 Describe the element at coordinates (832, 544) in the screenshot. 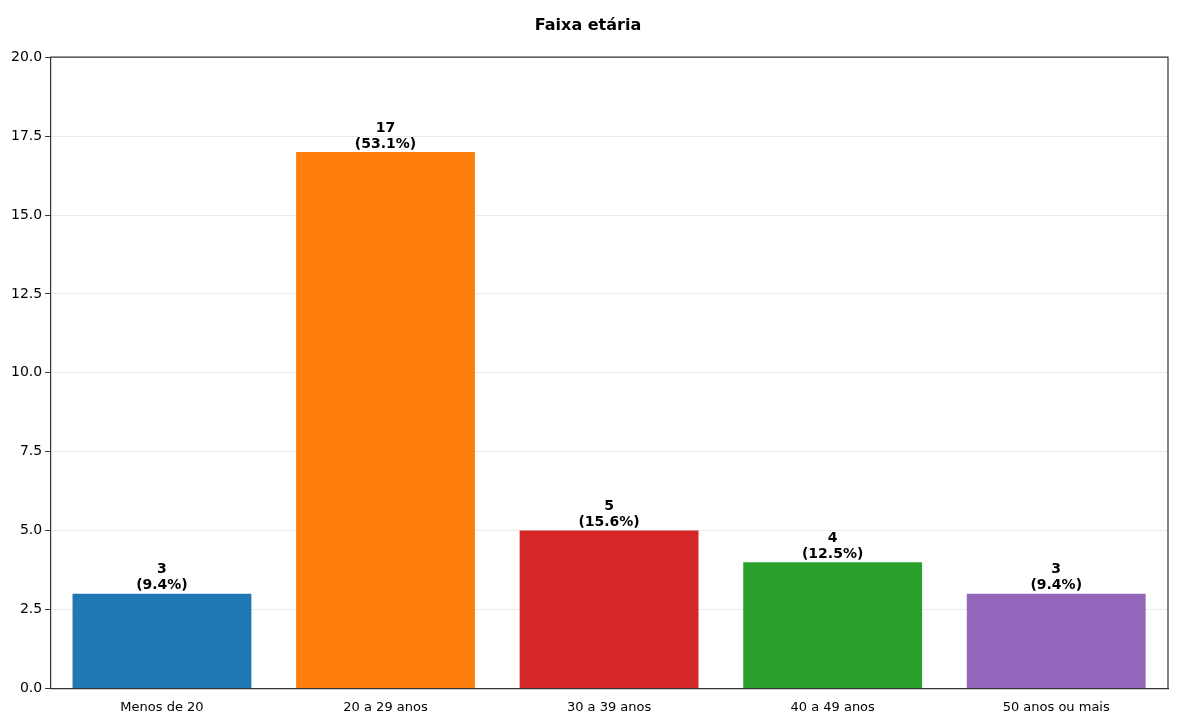

I see `data-label: 4 (12.5%)` at that location.